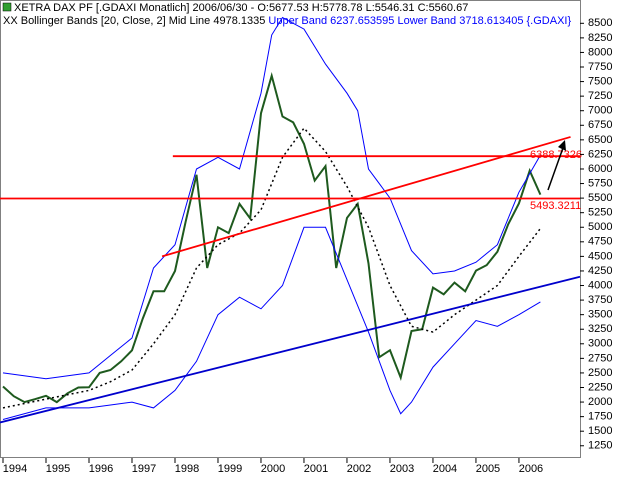  Describe the element at coordinates (600, 38) in the screenshot. I see `y-tick-label: 8250` at that location.